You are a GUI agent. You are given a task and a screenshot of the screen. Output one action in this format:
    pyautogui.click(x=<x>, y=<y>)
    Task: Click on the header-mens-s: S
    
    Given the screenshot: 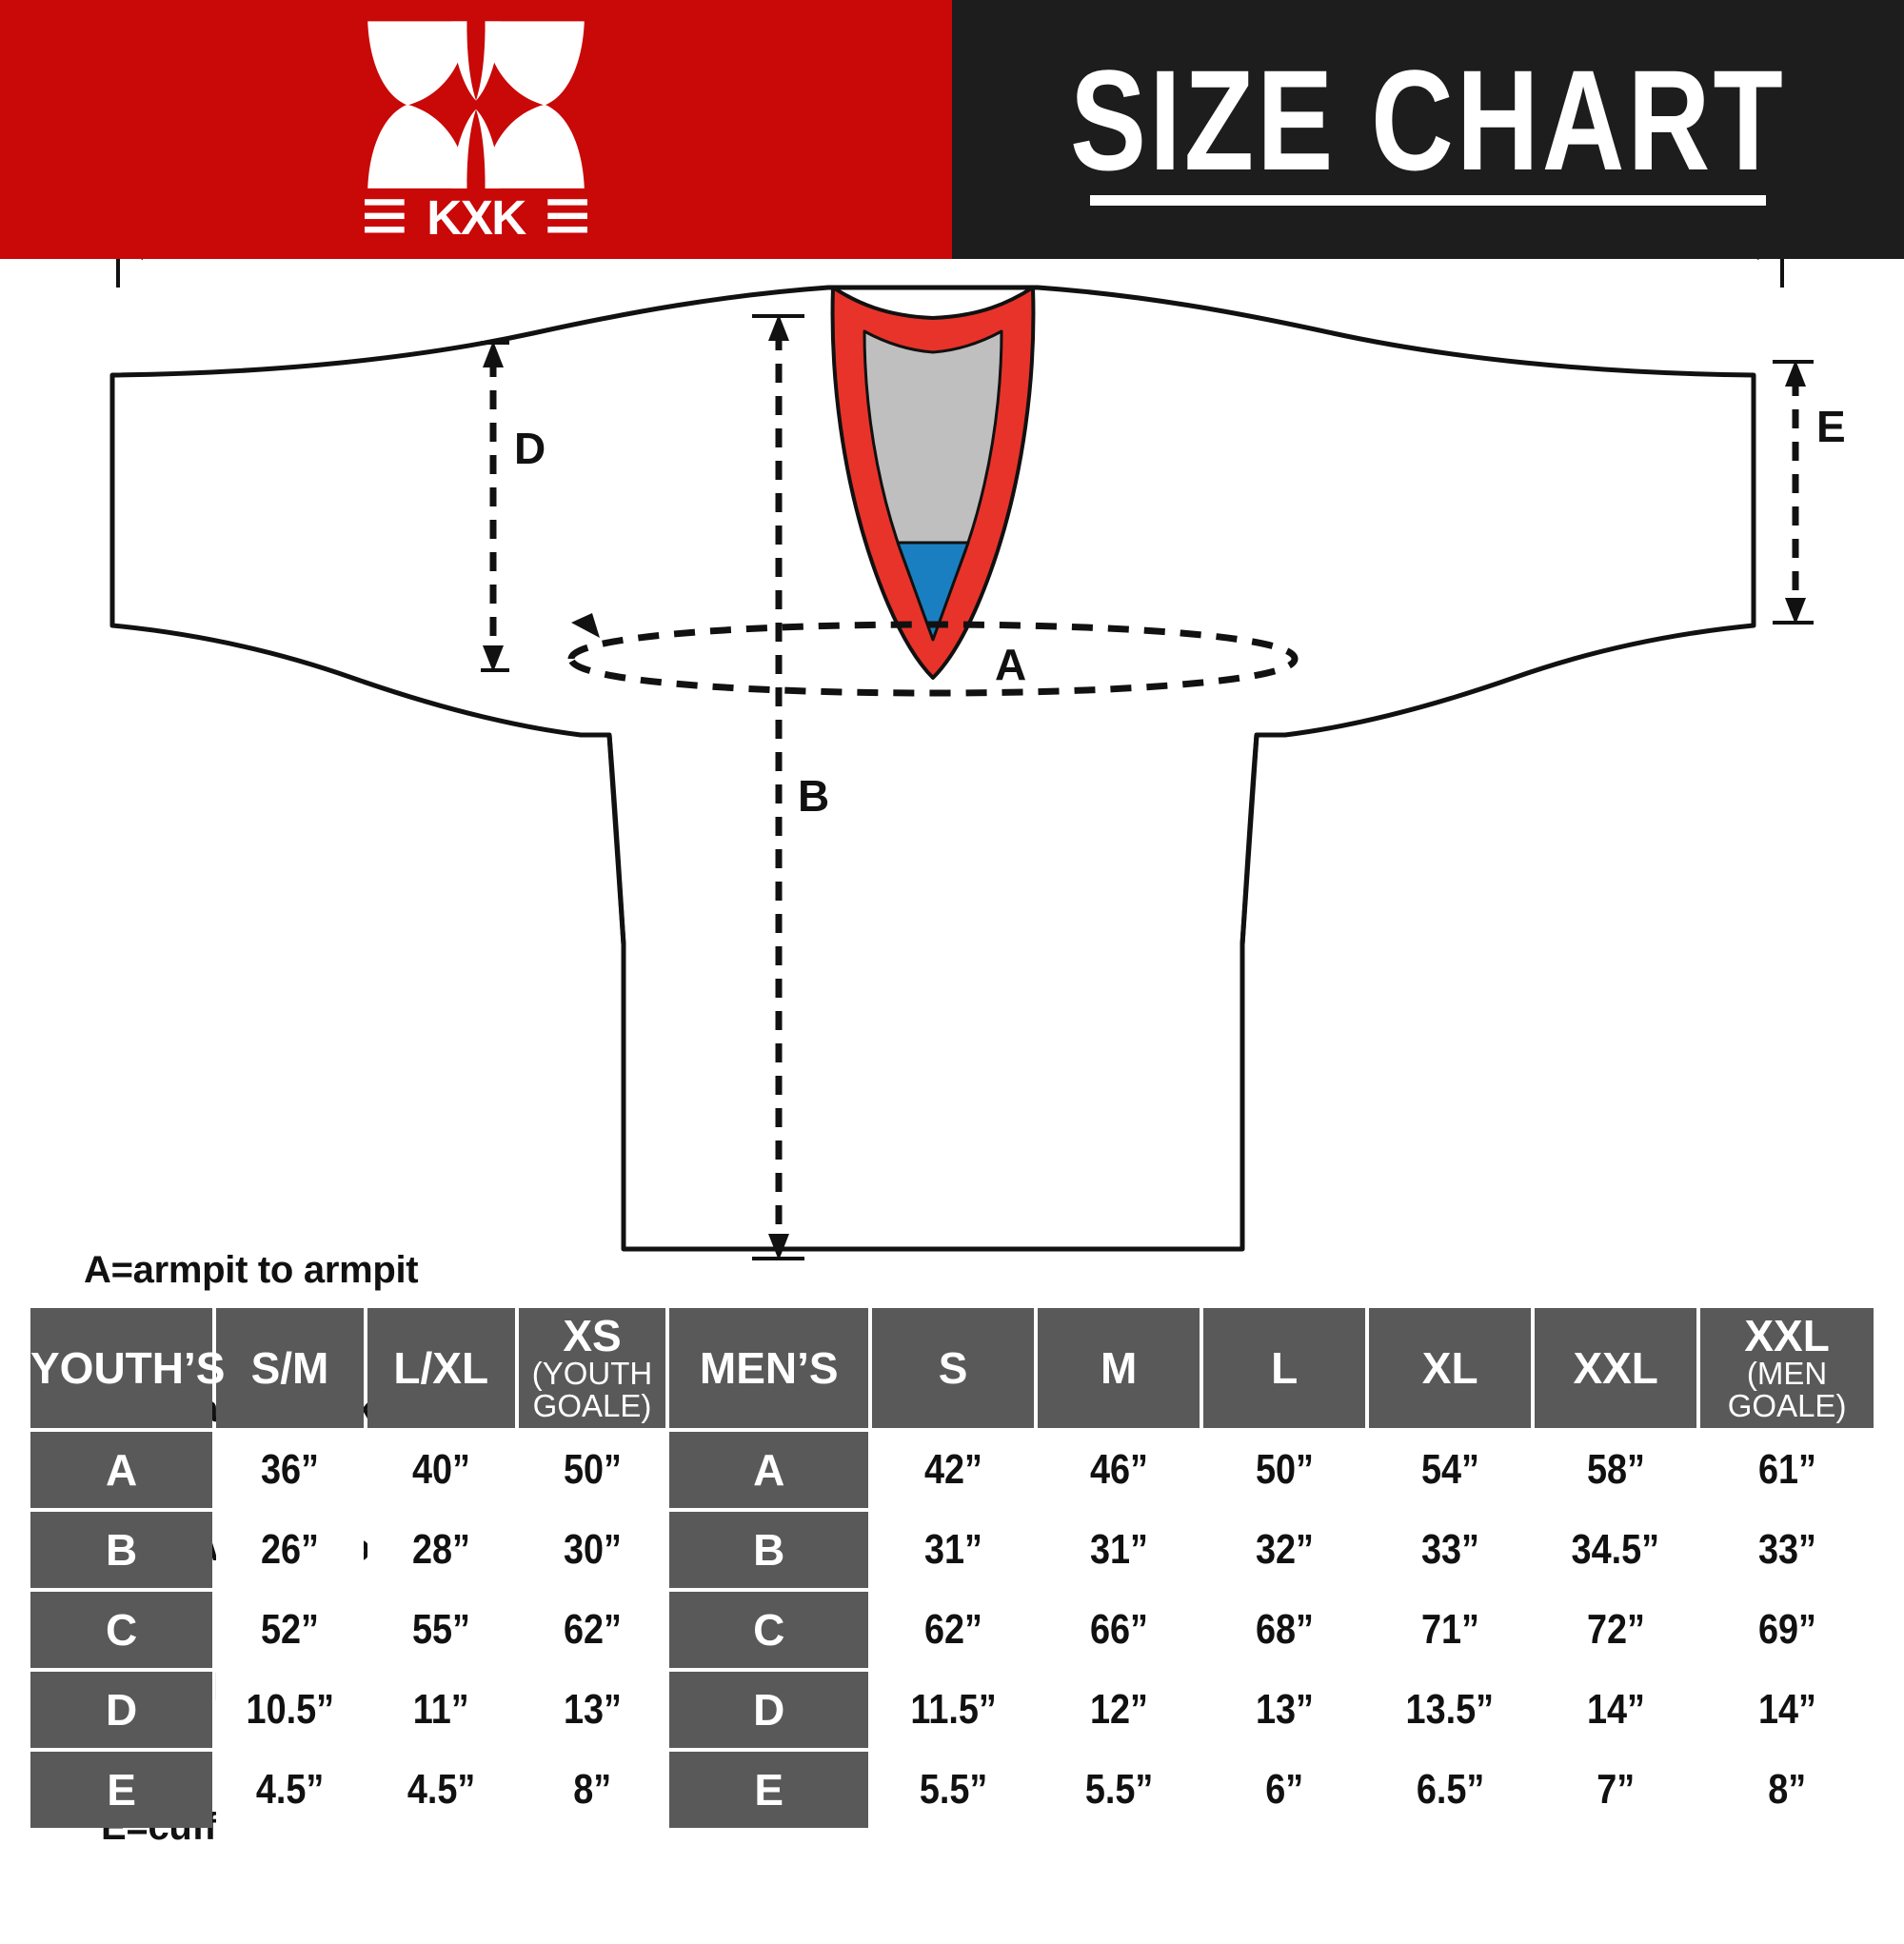 What is the action you would take?
    pyautogui.click(x=953, y=1368)
    